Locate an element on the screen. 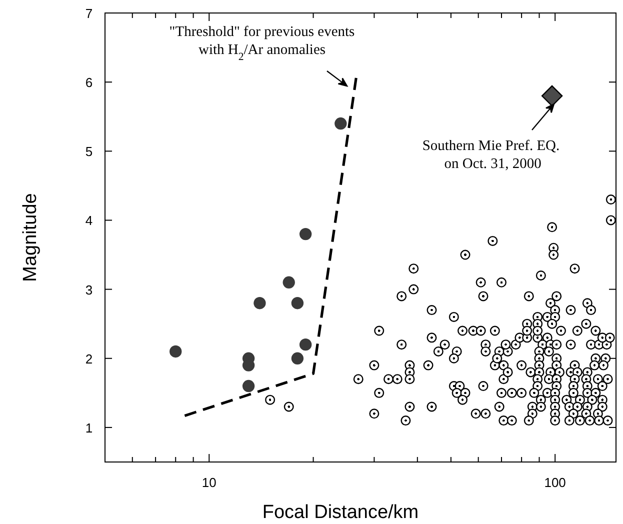  x-tick-label: 10 is located at coordinates (209, 482).